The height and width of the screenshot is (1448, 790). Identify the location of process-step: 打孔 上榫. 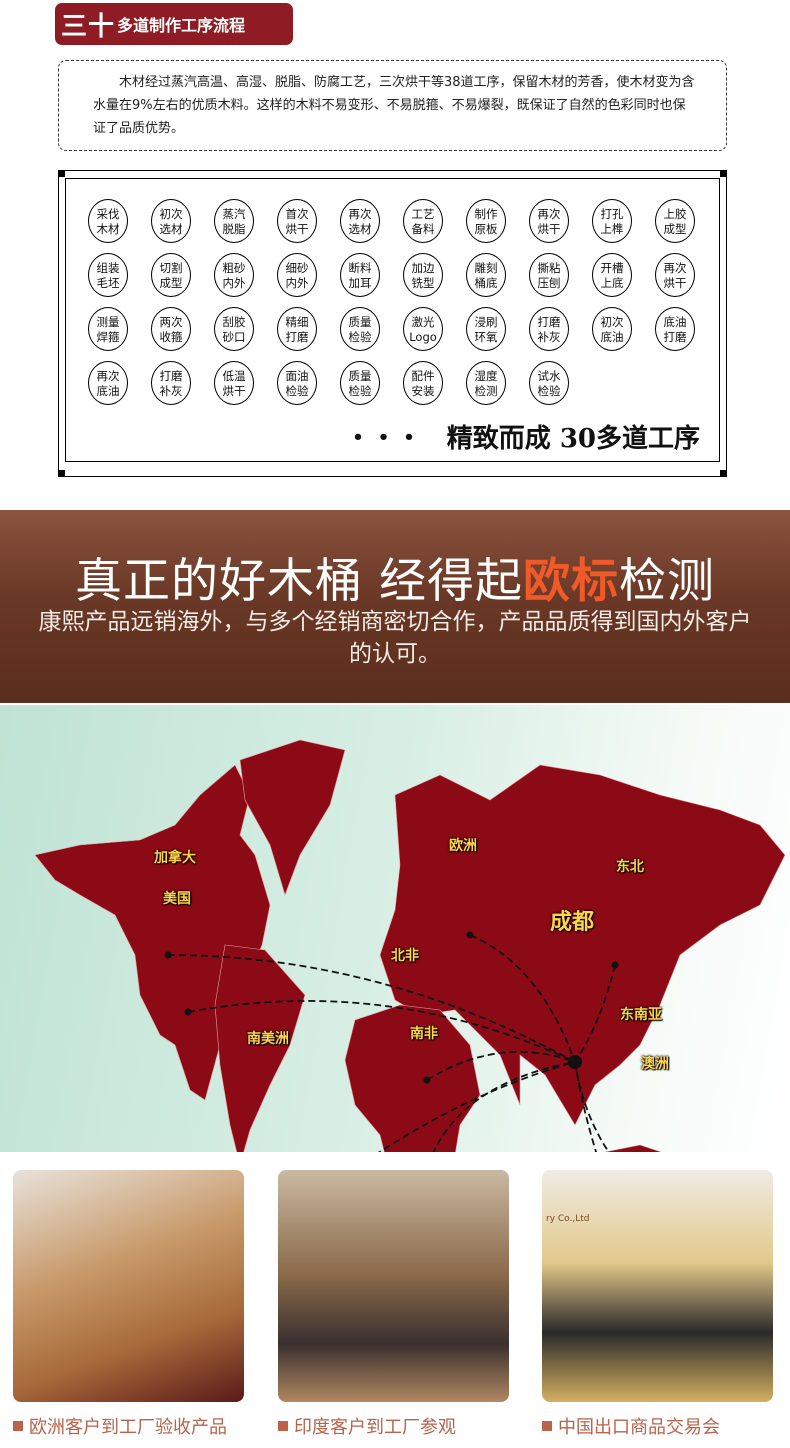
(612, 221).